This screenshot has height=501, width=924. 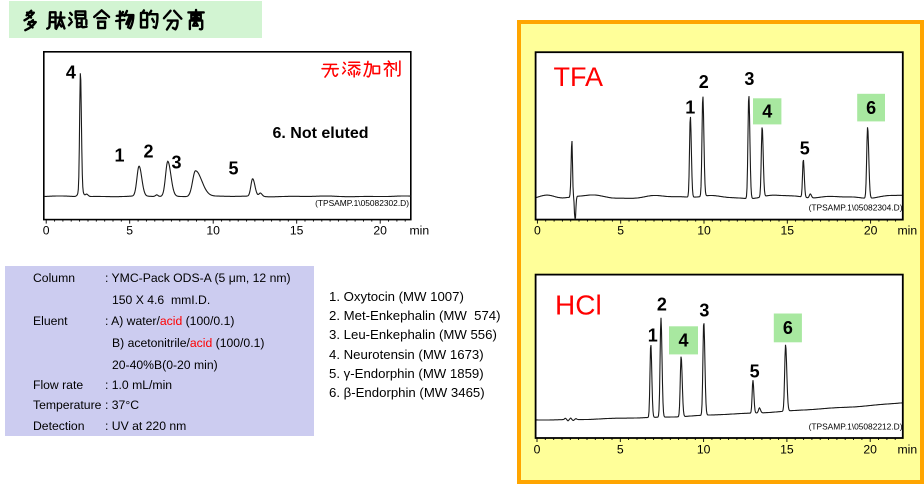 What do you see at coordinates (362, 203) in the screenshot?
I see `svg-text: (TPSAMP.1\05082302.D)` at bounding box center [362, 203].